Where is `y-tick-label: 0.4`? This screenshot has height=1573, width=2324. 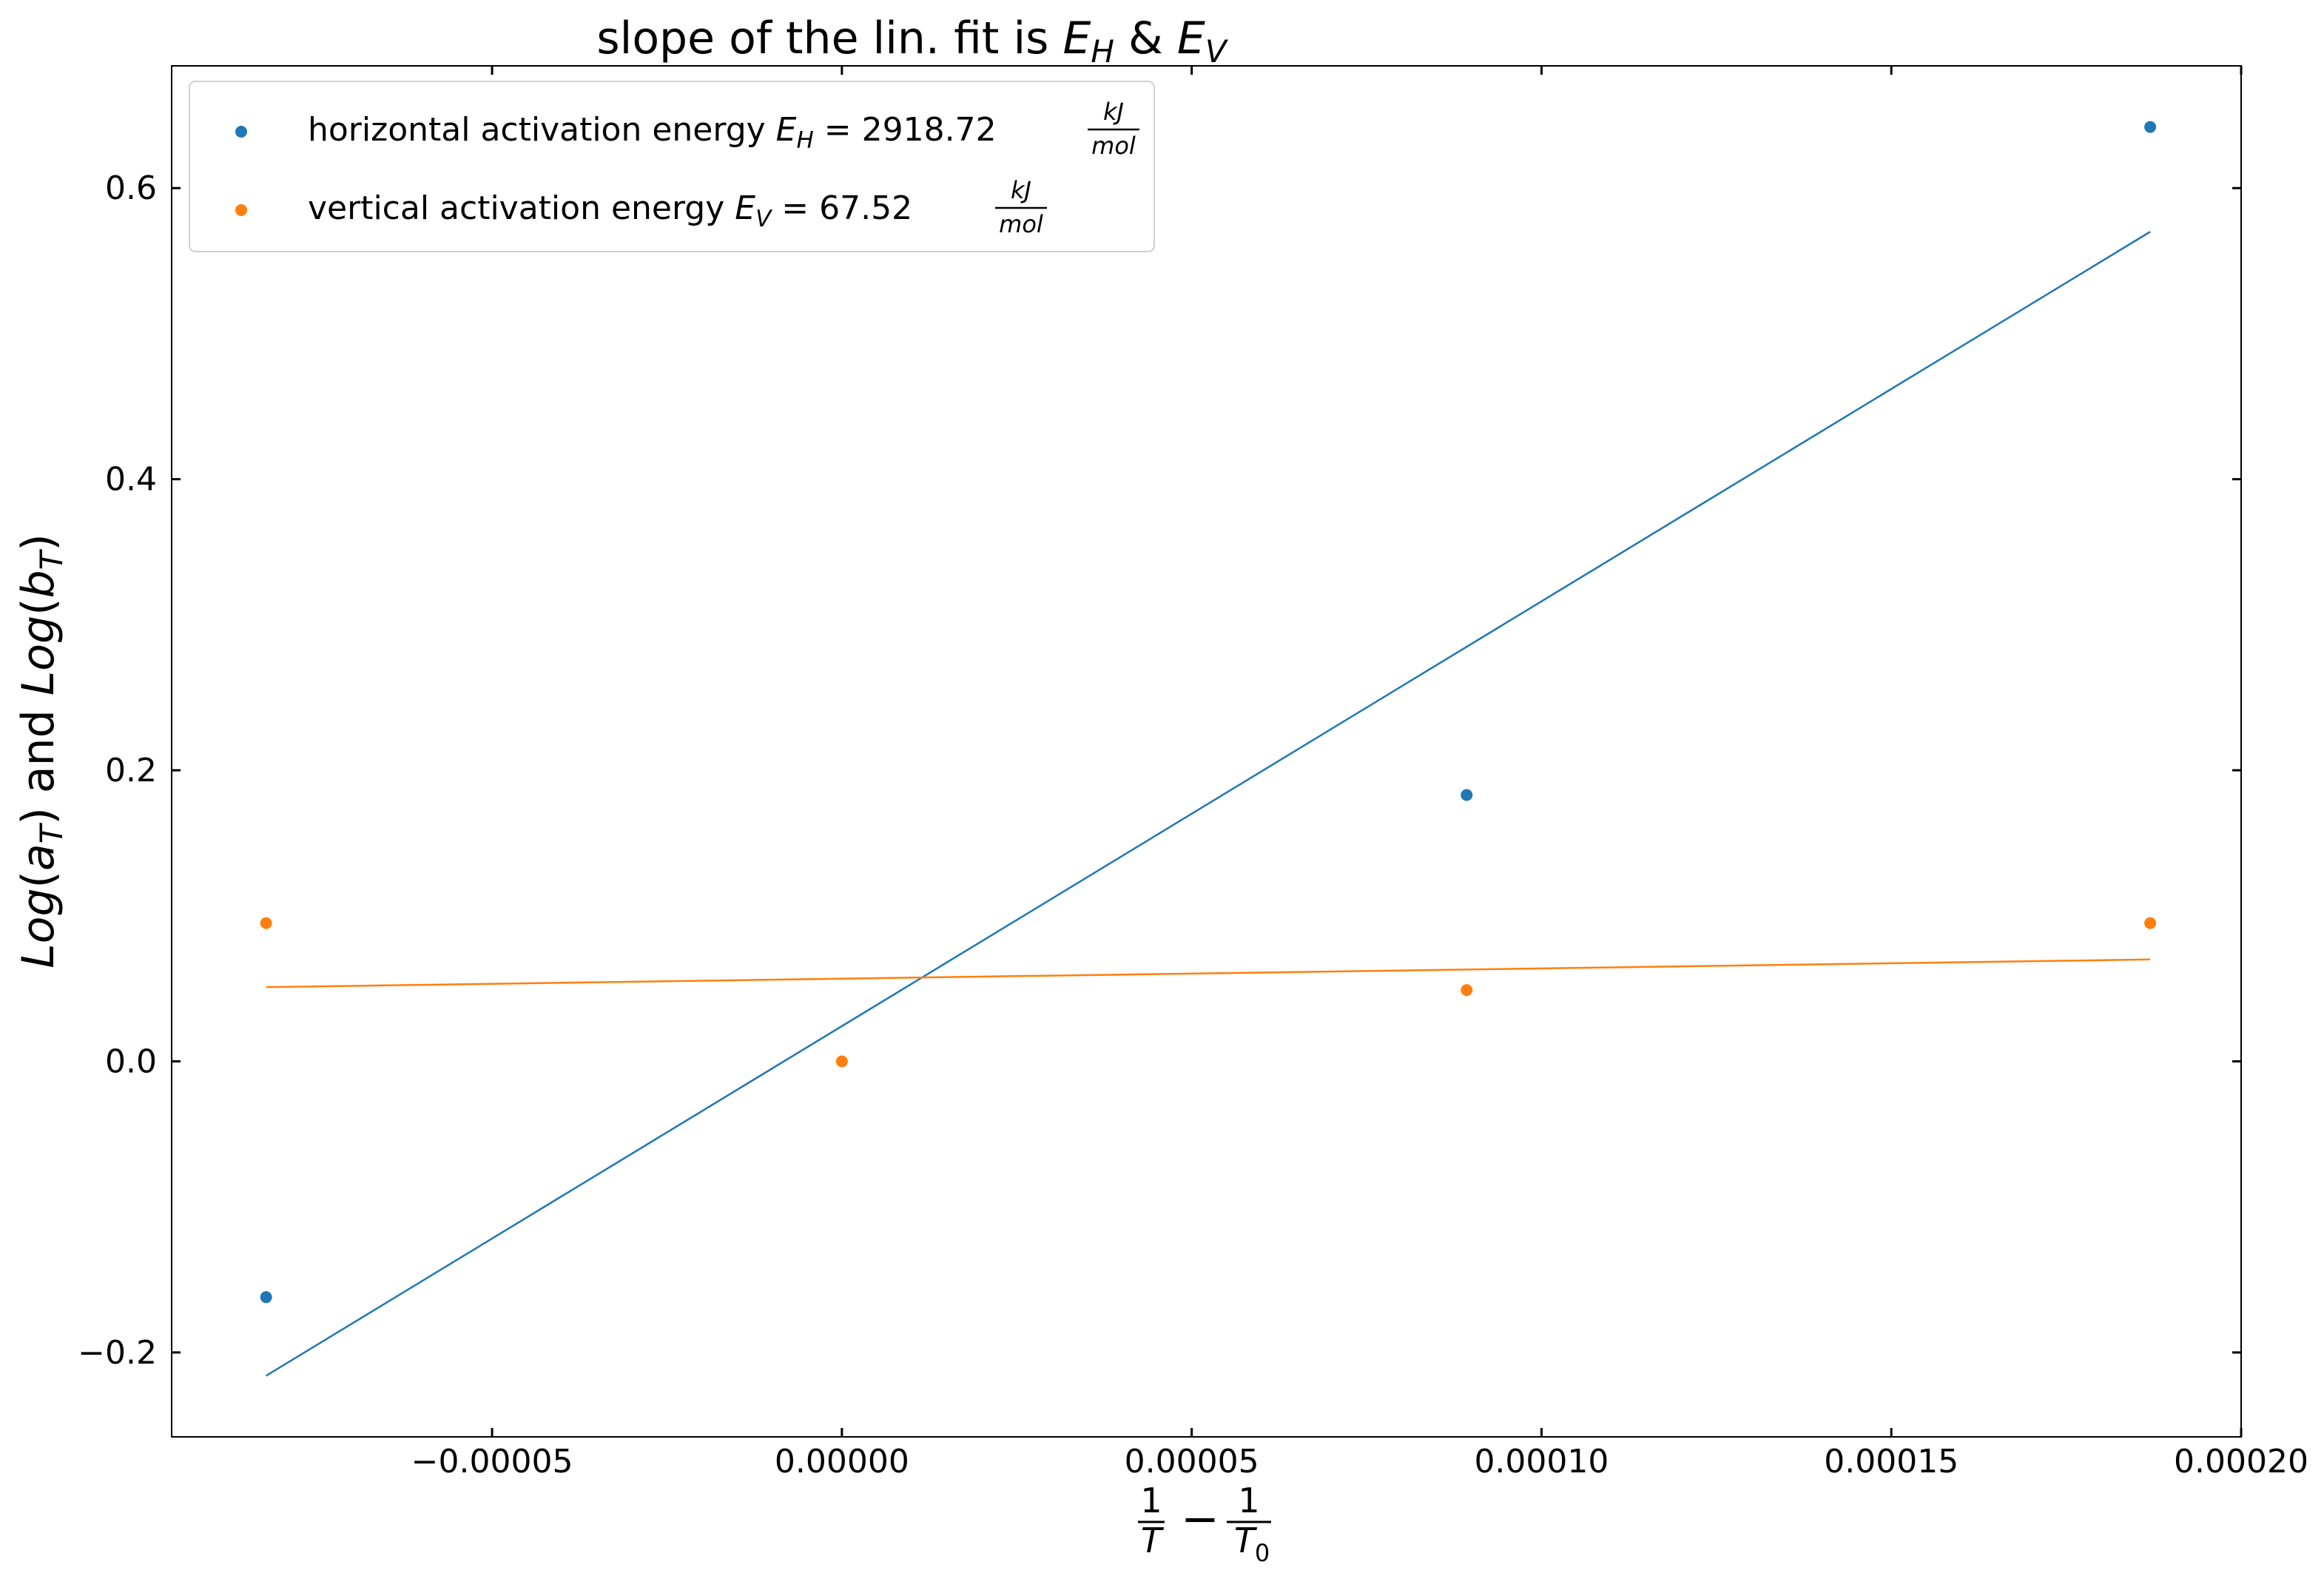 y-tick-label: 0.4 is located at coordinates (131, 480).